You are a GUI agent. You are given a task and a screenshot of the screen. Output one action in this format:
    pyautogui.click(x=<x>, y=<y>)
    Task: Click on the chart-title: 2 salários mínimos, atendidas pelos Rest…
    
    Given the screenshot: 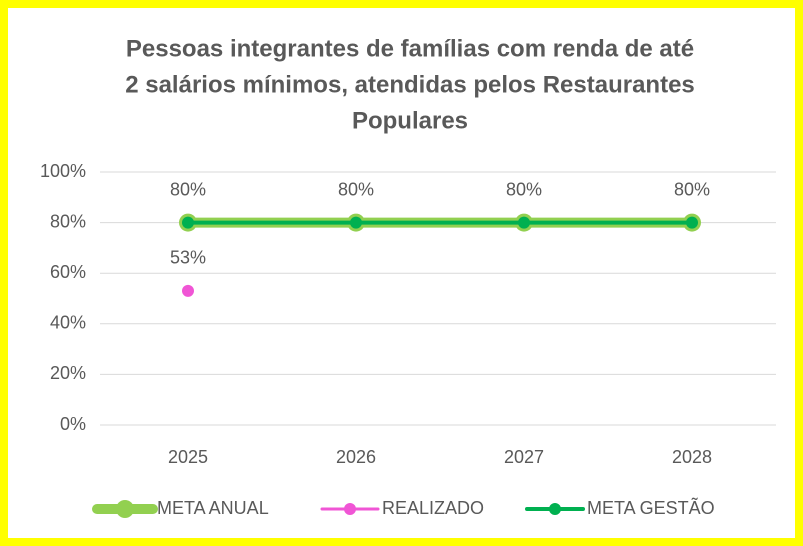 What is the action you would take?
    pyautogui.click(x=410, y=84)
    